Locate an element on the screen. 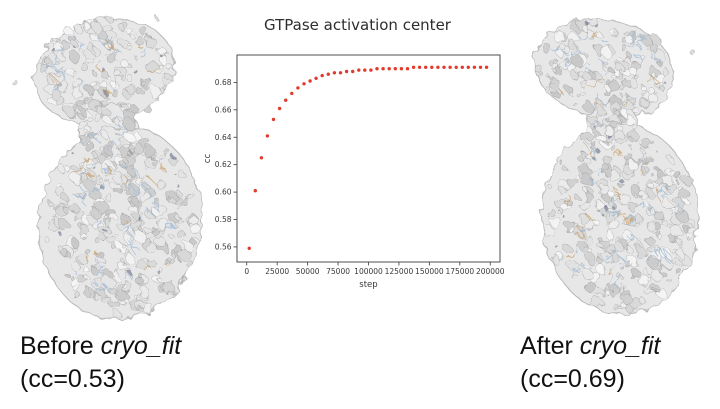  y-tick-label: 0.64 is located at coordinates (223, 137).